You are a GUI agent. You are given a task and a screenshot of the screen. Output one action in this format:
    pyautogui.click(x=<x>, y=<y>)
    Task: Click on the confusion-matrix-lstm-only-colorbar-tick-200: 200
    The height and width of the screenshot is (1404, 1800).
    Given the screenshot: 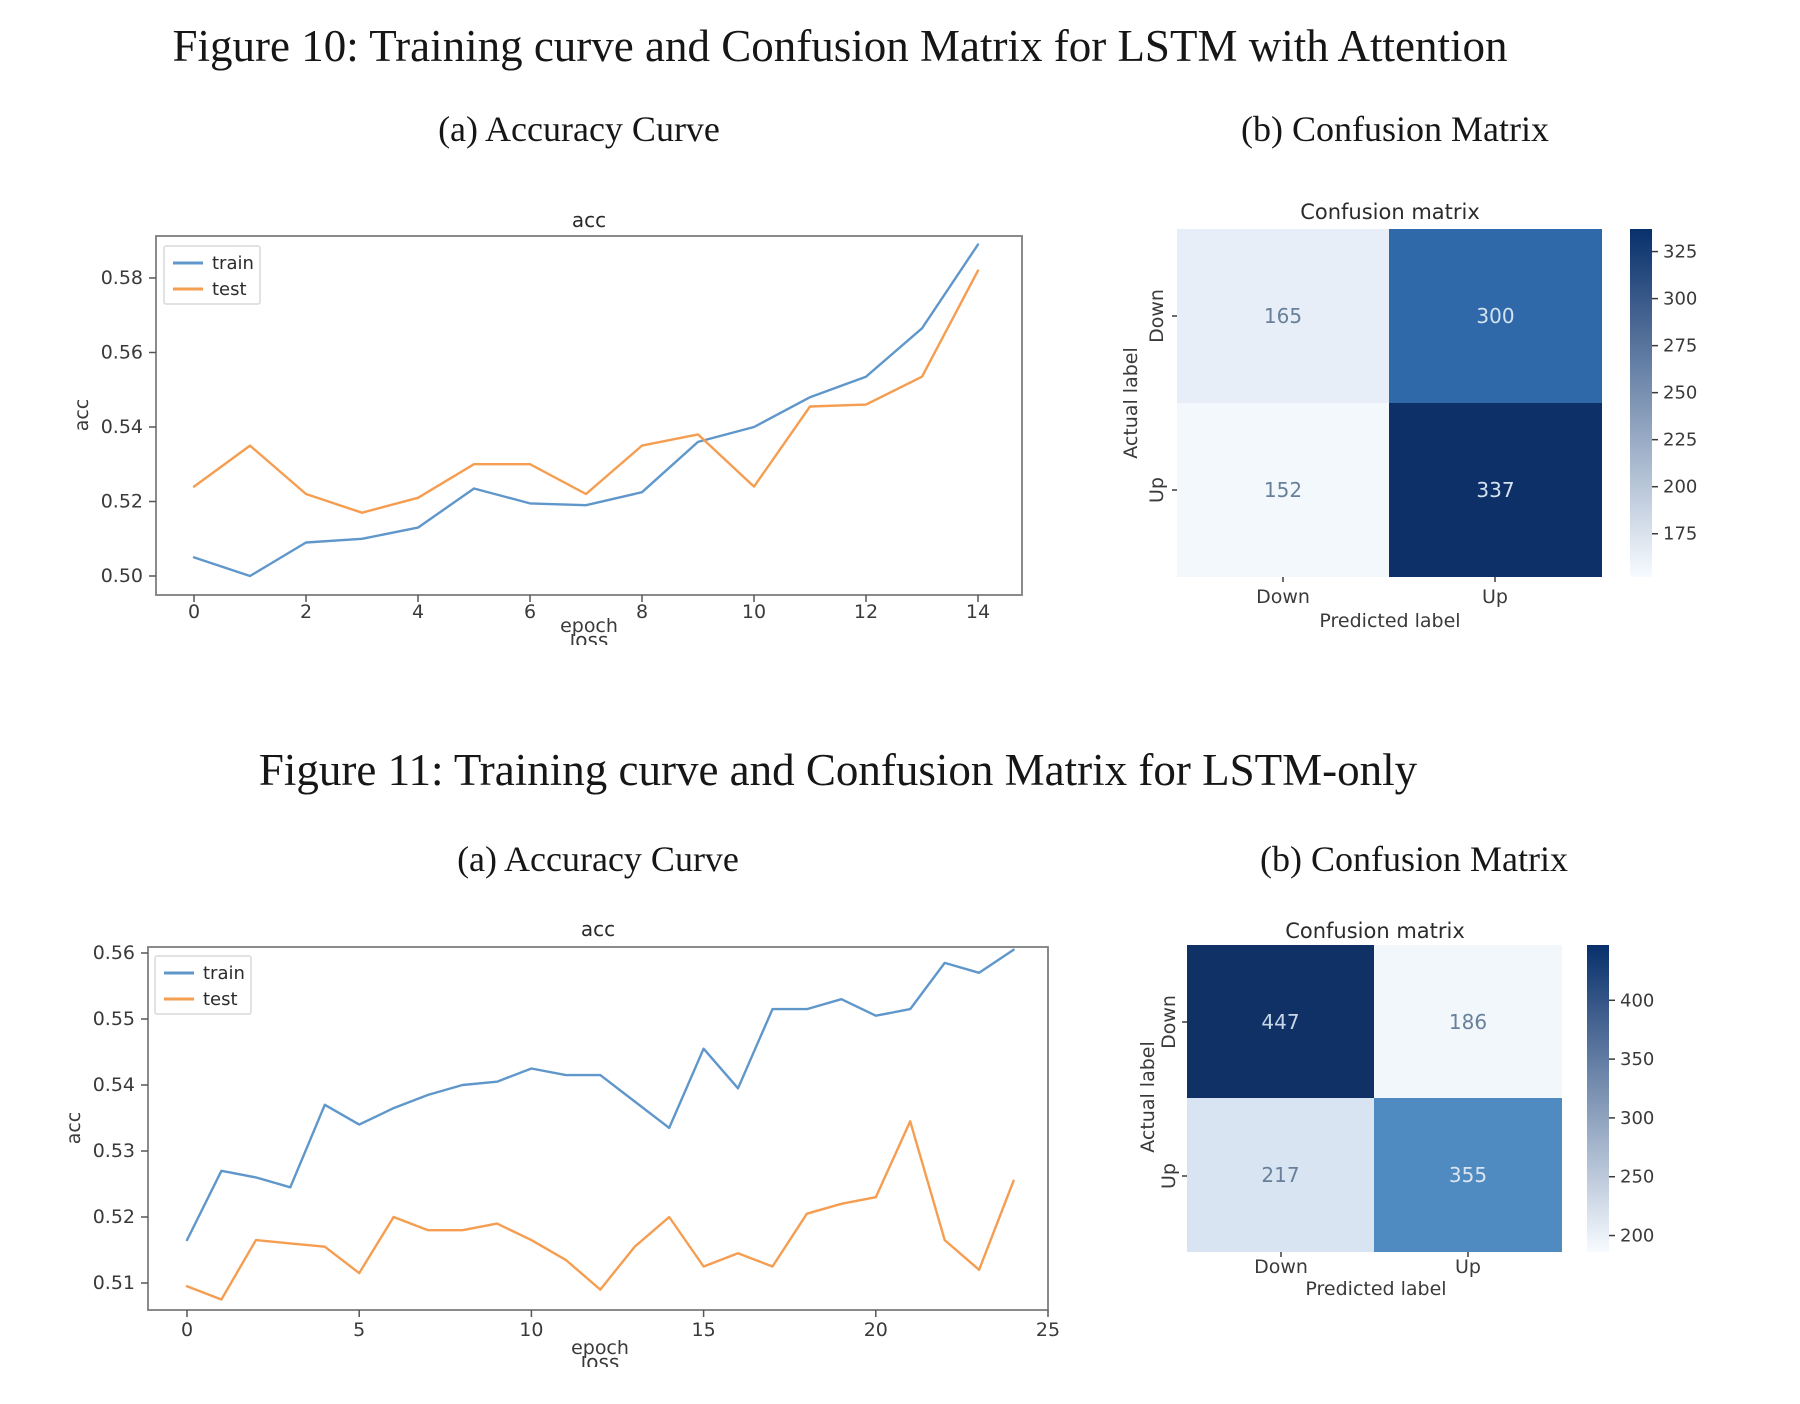 What is the action you would take?
    pyautogui.click(x=1637, y=1236)
    